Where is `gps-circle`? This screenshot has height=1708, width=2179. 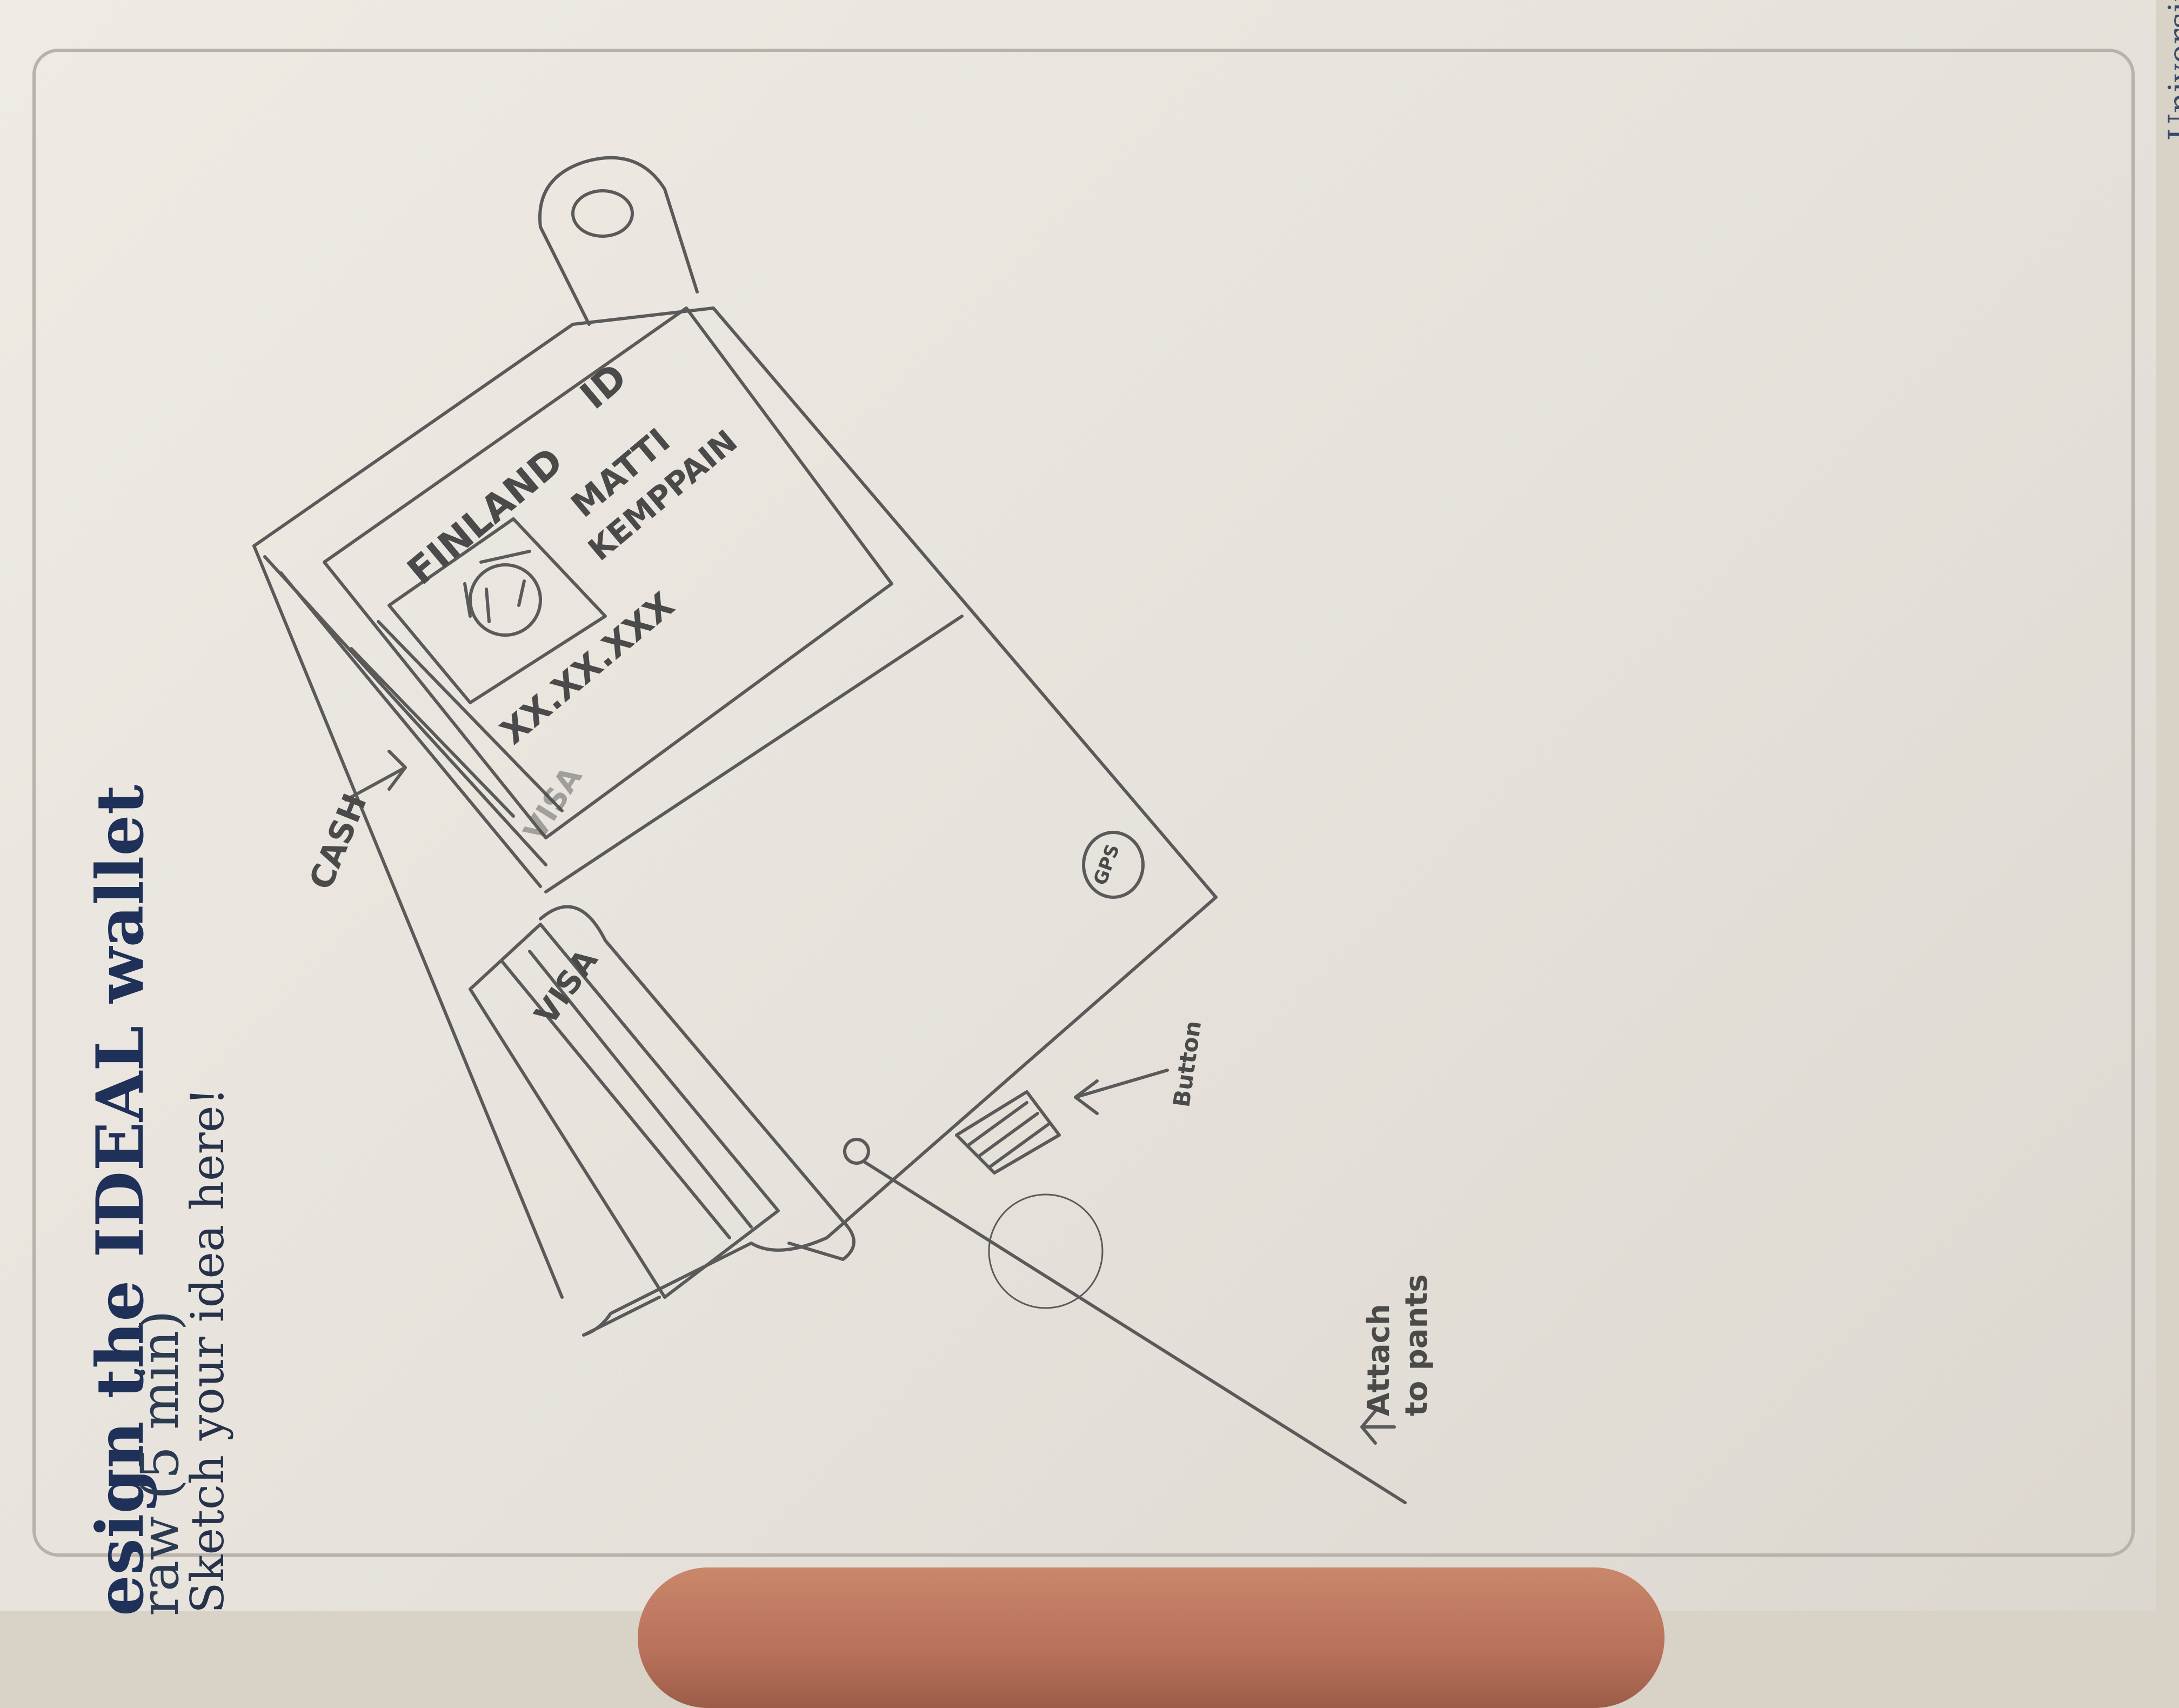
gps-circle is located at coordinates (1114, 865).